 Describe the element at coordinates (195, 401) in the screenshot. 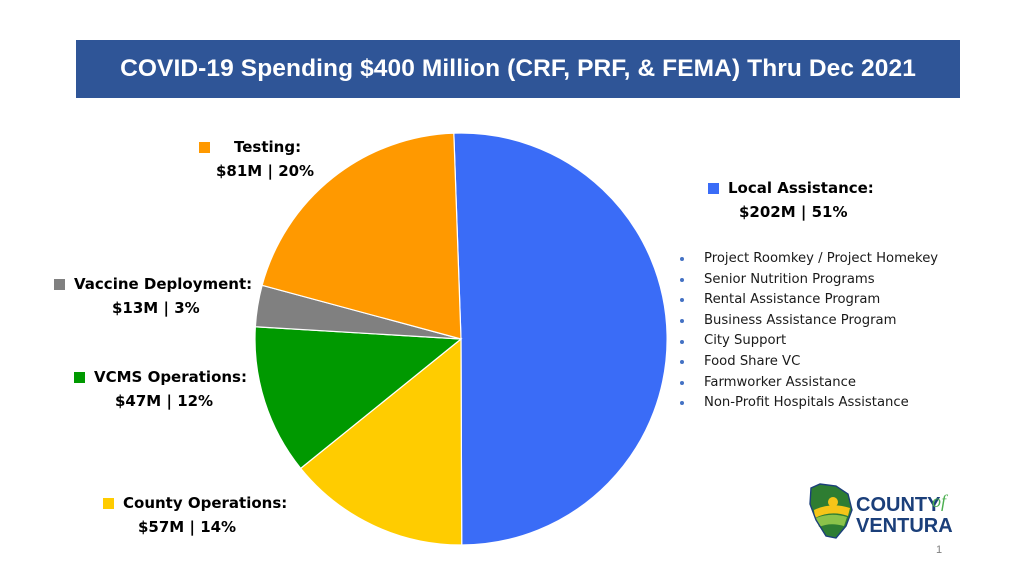

I see `label-vcms-operations-percent: 12%` at that location.